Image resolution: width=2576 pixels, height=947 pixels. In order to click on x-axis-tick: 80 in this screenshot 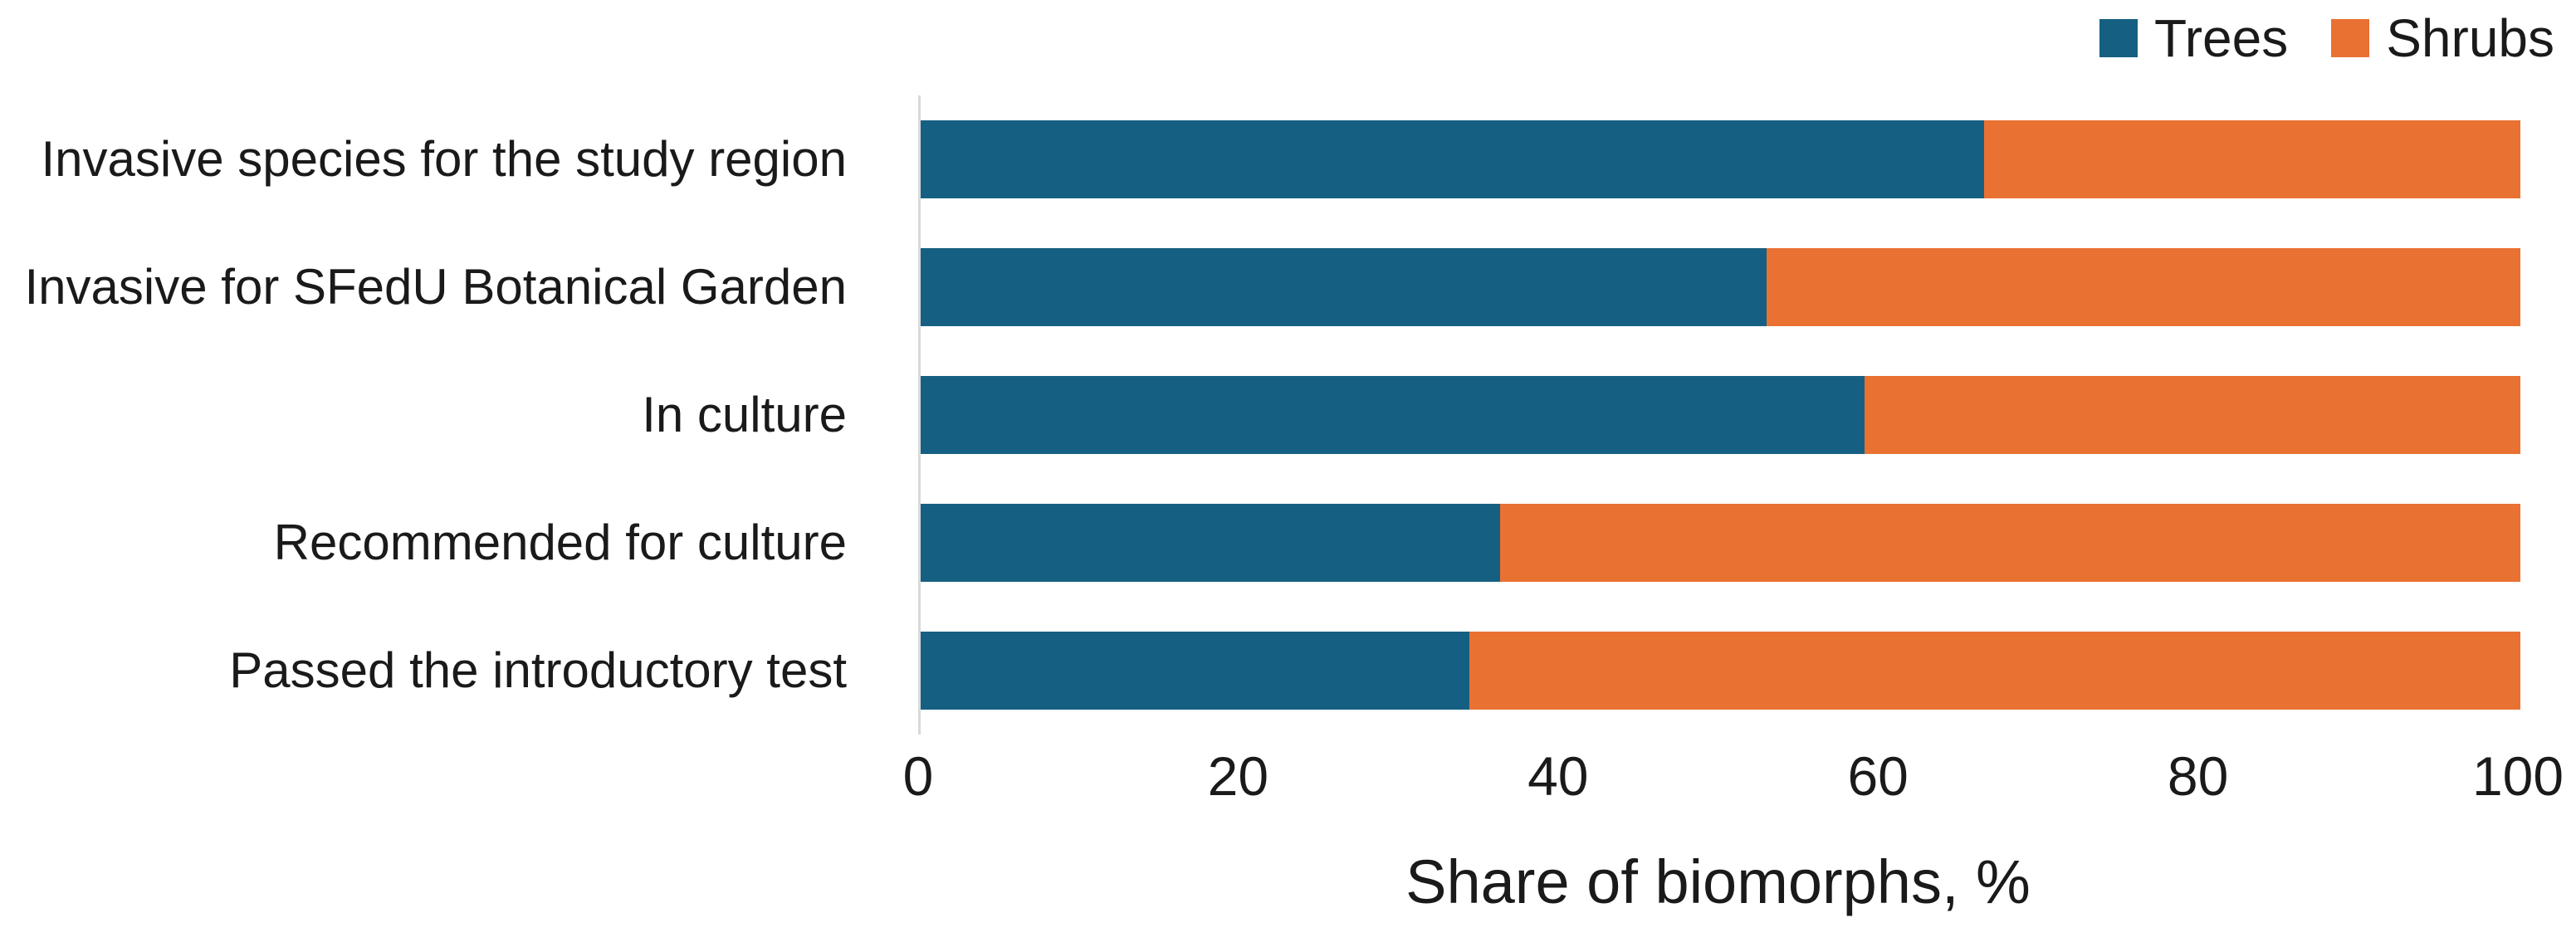, I will do `click(2198, 776)`.